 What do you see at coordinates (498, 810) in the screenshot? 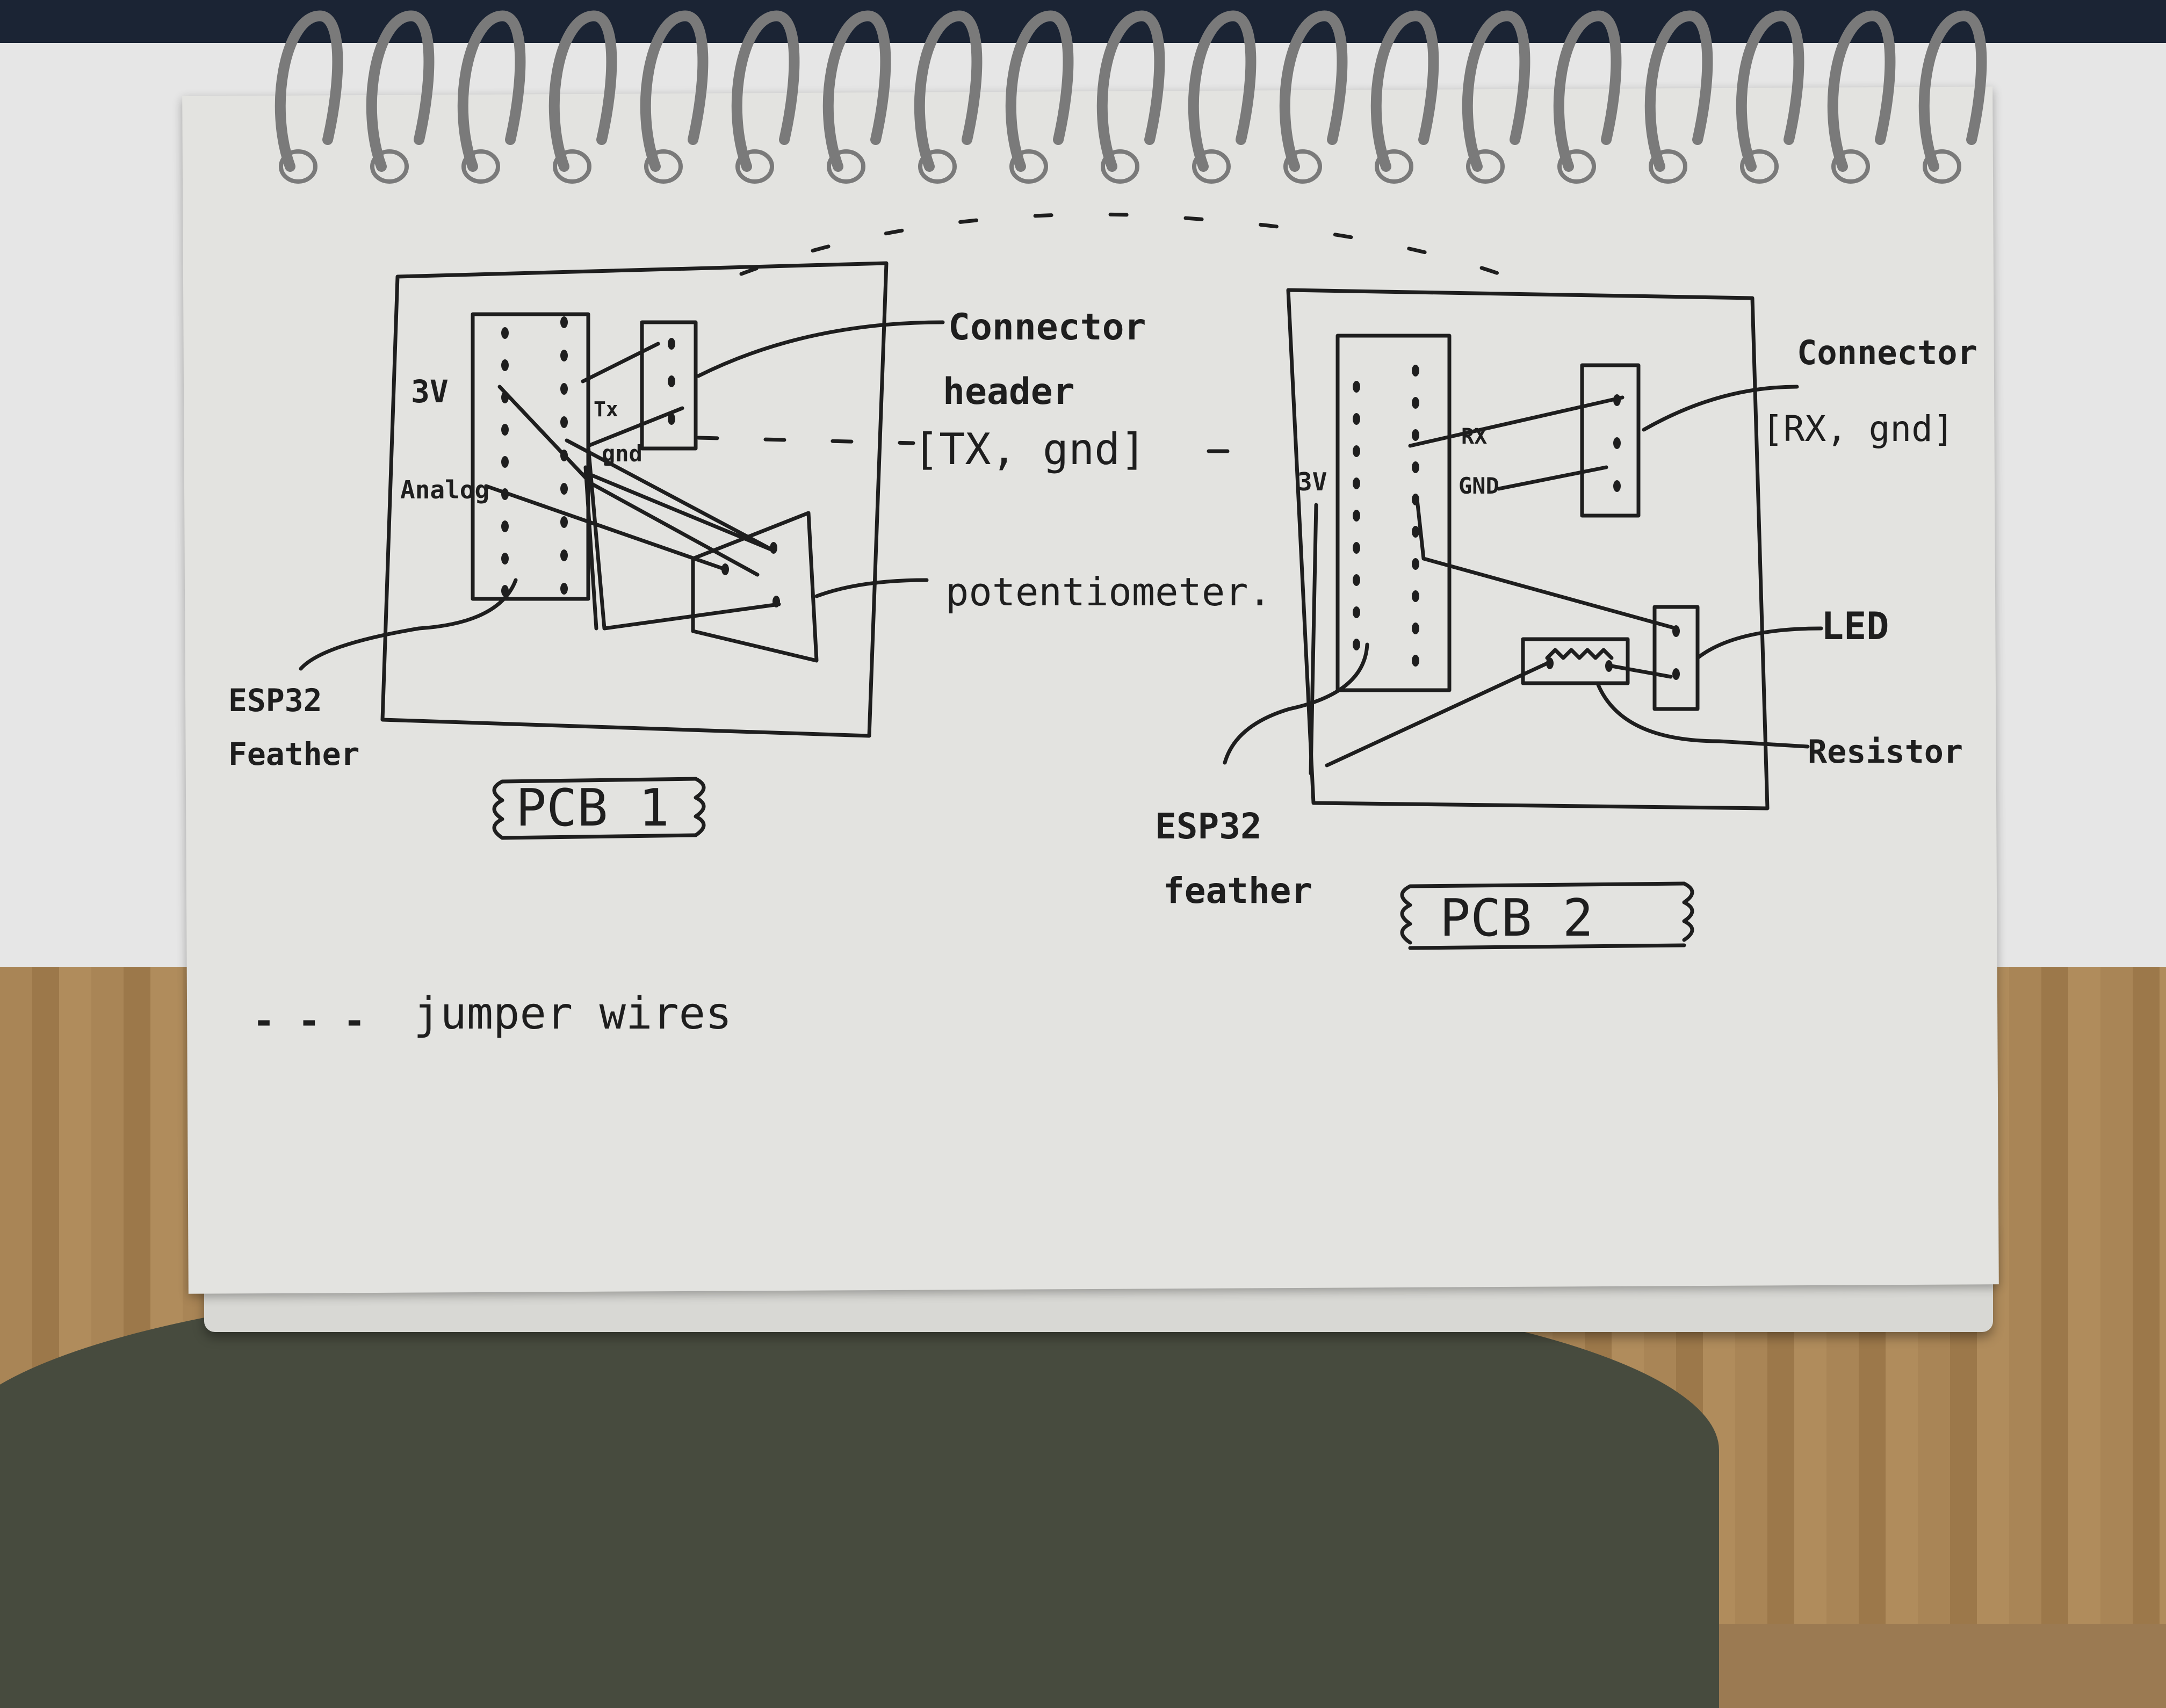
I see `pcb1-brace-left` at bounding box center [498, 810].